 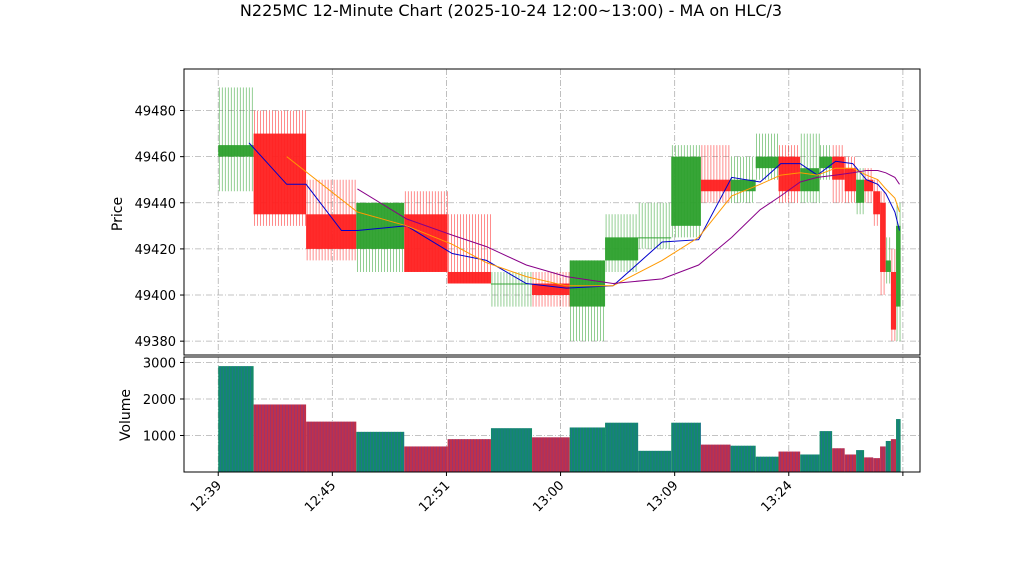 What do you see at coordinates (320, 496) in the screenshot?
I see `x-tick-label: 12:45` at bounding box center [320, 496].